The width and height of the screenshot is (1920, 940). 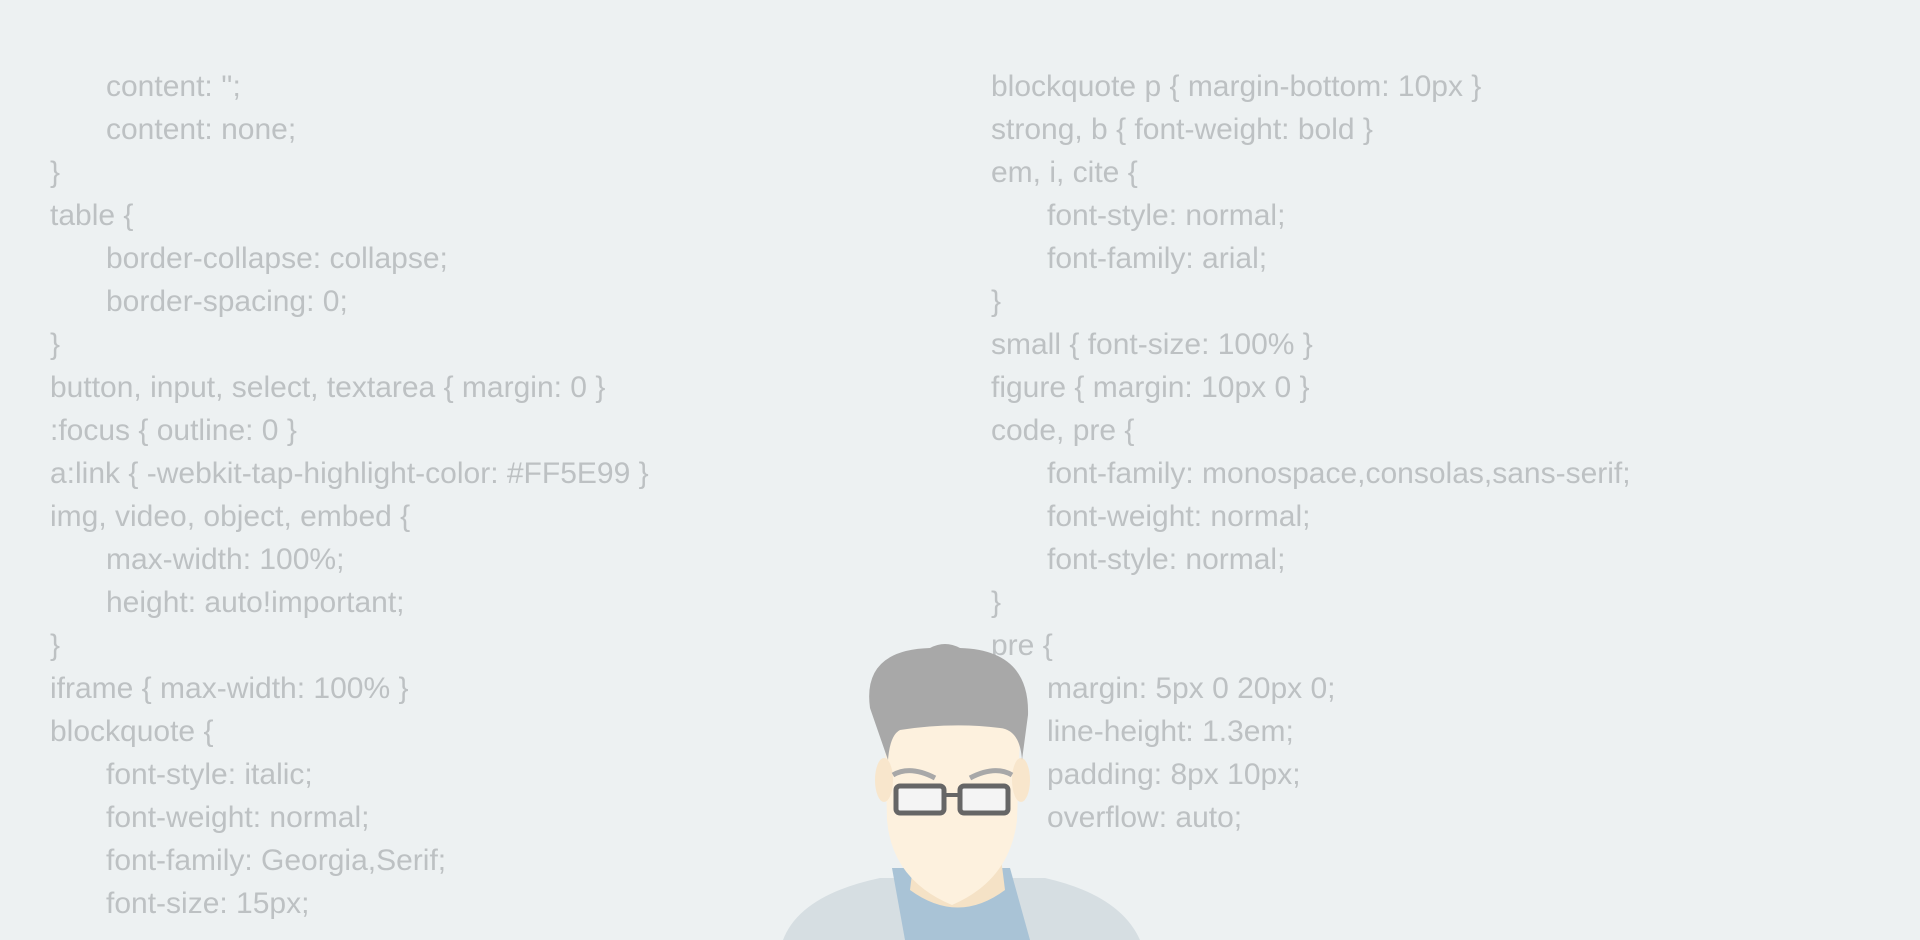 I want to click on code-line: height: auto!important;, so click(x=255, y=602).